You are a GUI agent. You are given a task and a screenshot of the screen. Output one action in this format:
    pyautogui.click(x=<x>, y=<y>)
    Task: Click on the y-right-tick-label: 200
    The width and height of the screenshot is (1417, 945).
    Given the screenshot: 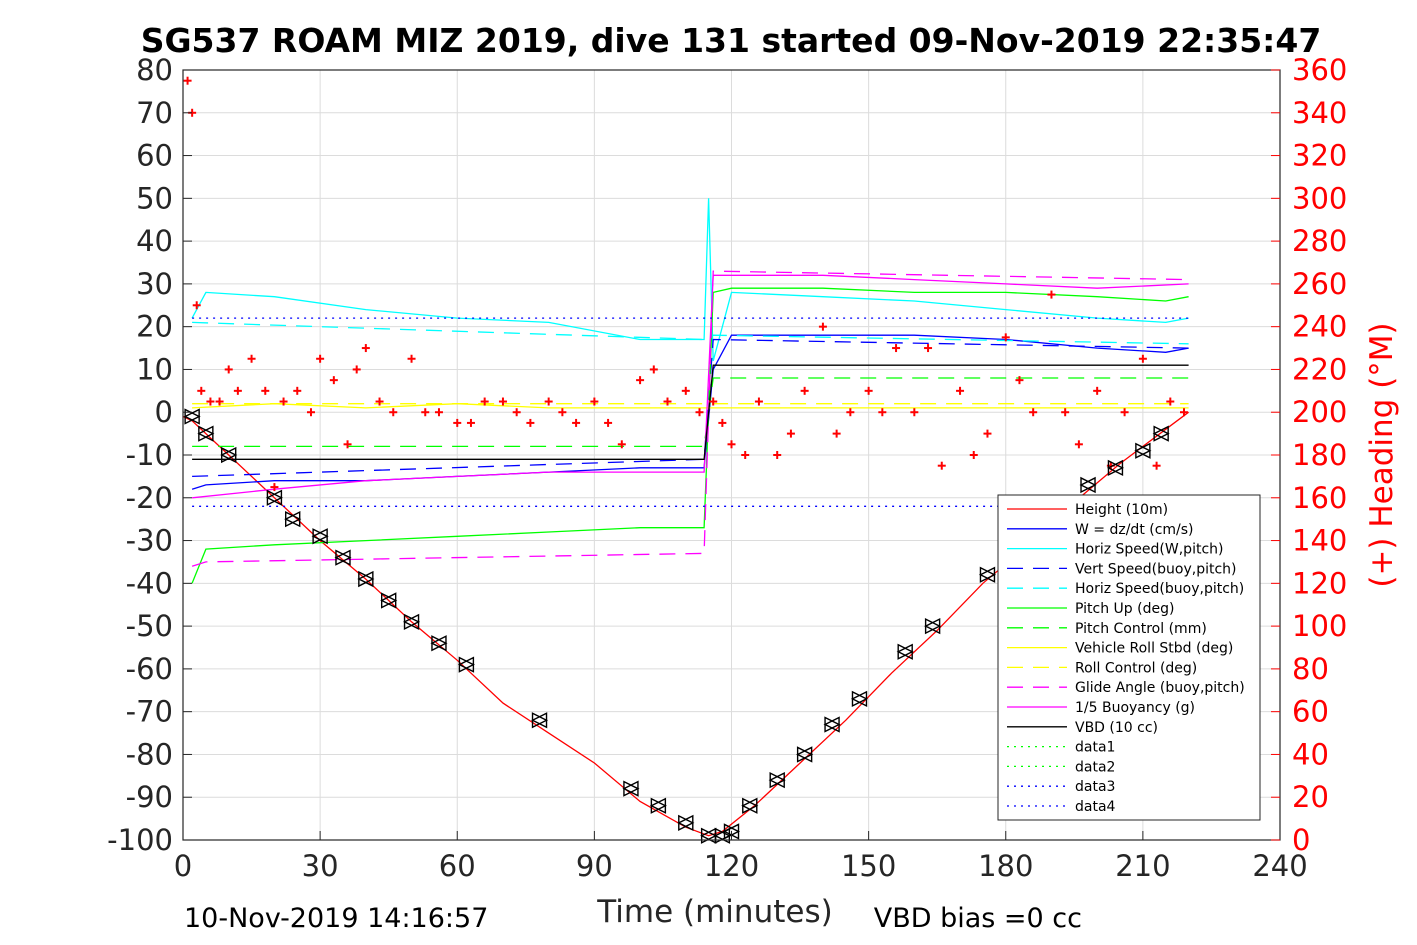 What is the action you would take?
    pyautogui.click(x=1319, y=412)
    